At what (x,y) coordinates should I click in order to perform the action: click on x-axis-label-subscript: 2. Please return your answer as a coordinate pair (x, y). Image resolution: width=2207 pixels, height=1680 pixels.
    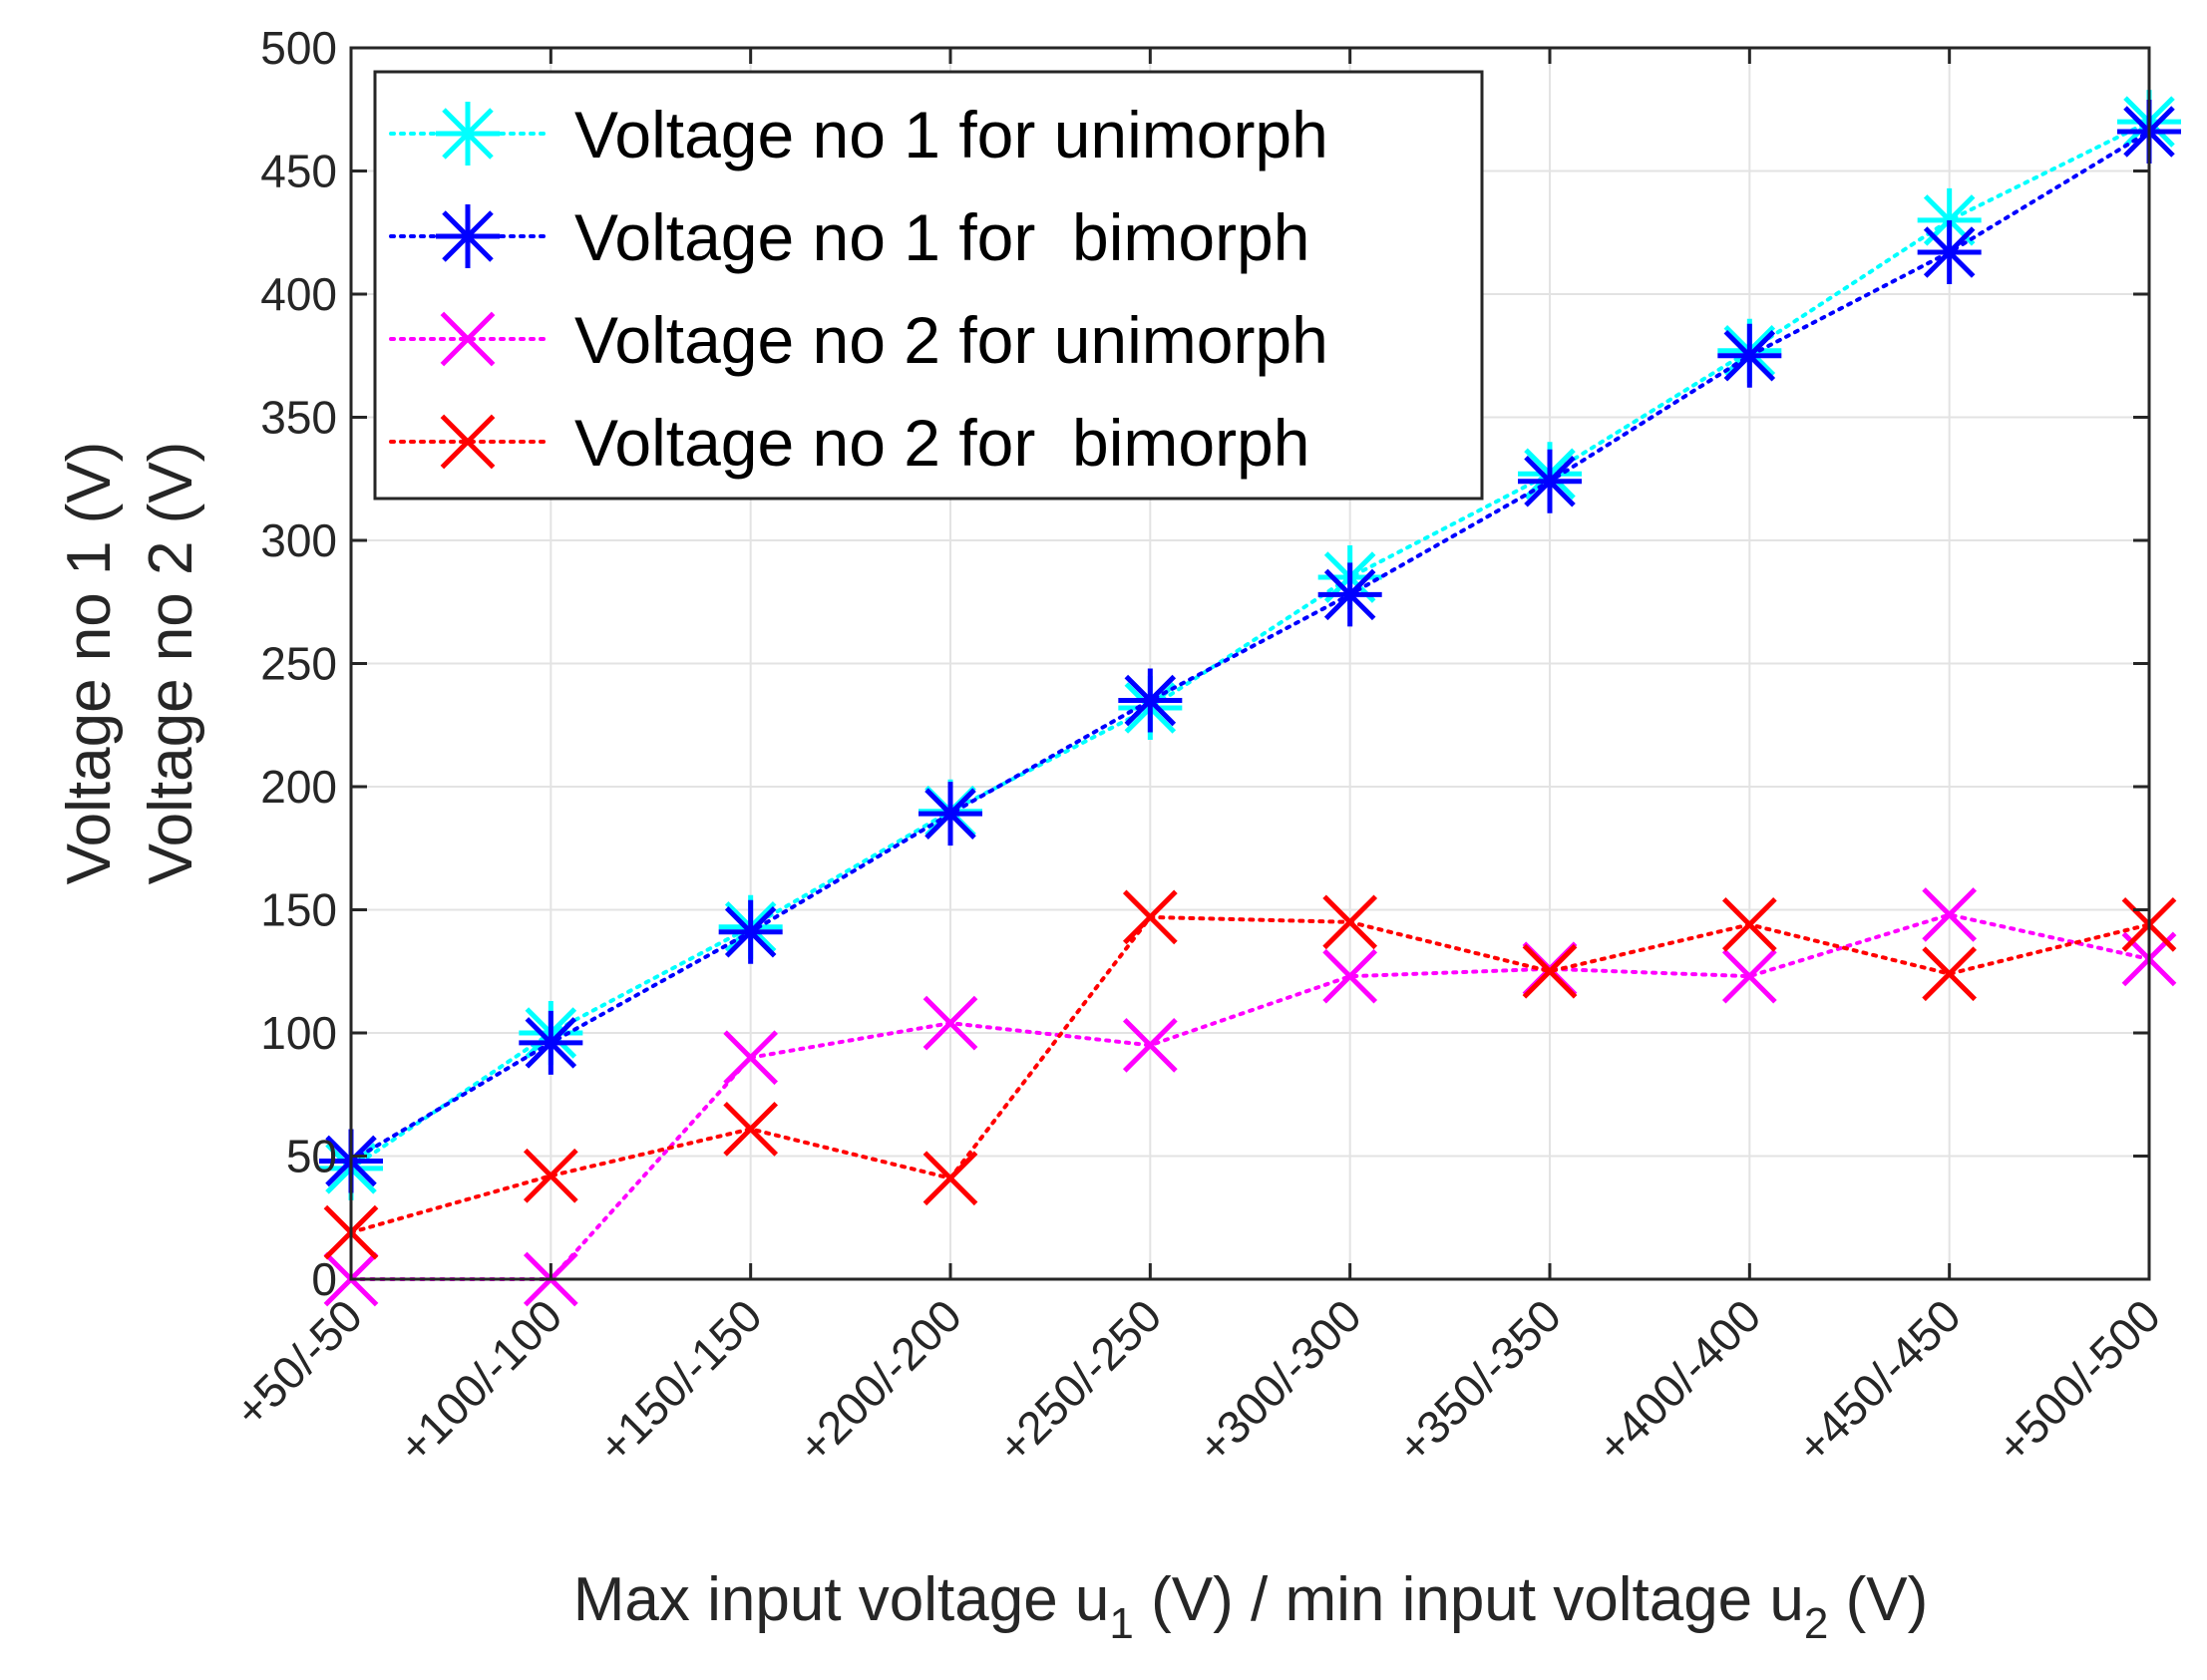
    Looking at the image, I should click on (1816, 1623).